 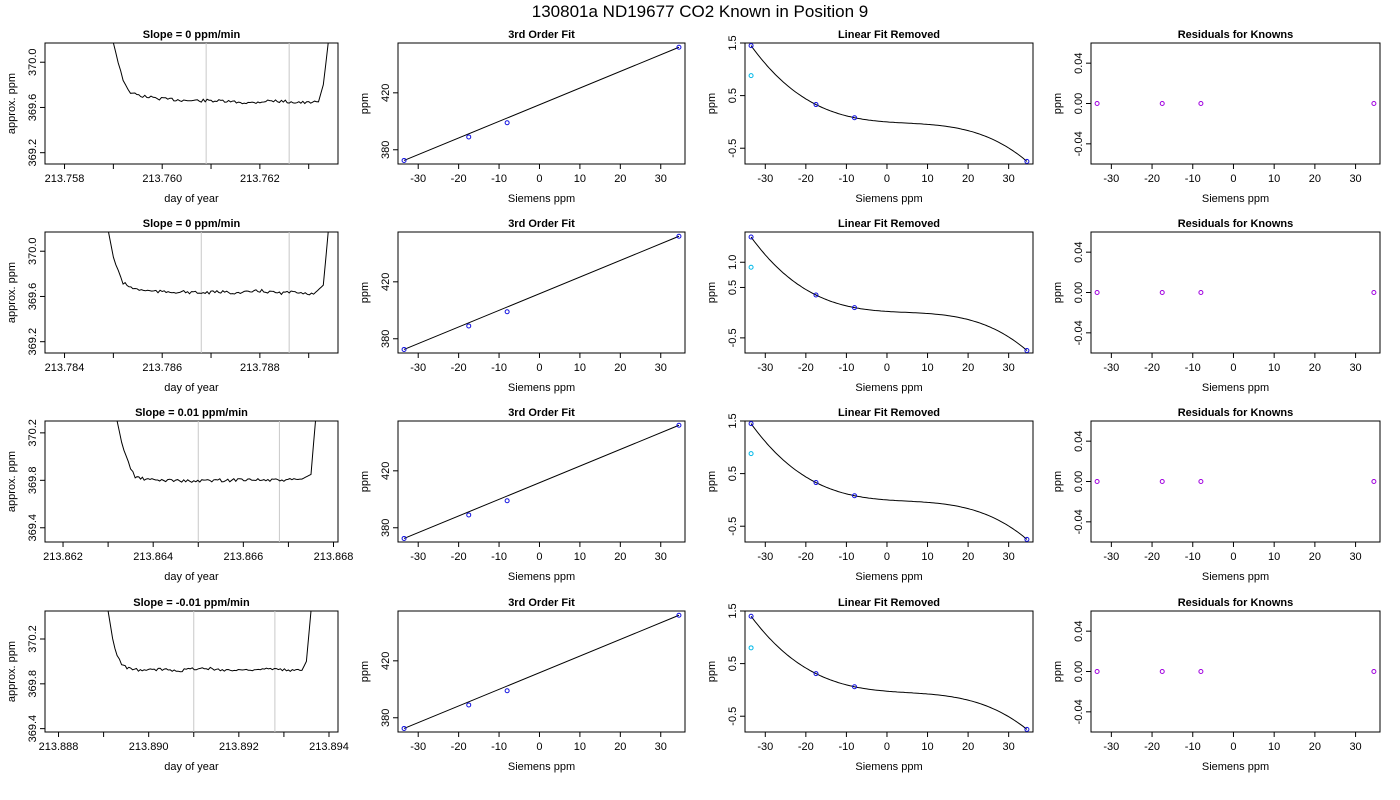 I want to click on row3-fit-point, so click(x=469, y=515).